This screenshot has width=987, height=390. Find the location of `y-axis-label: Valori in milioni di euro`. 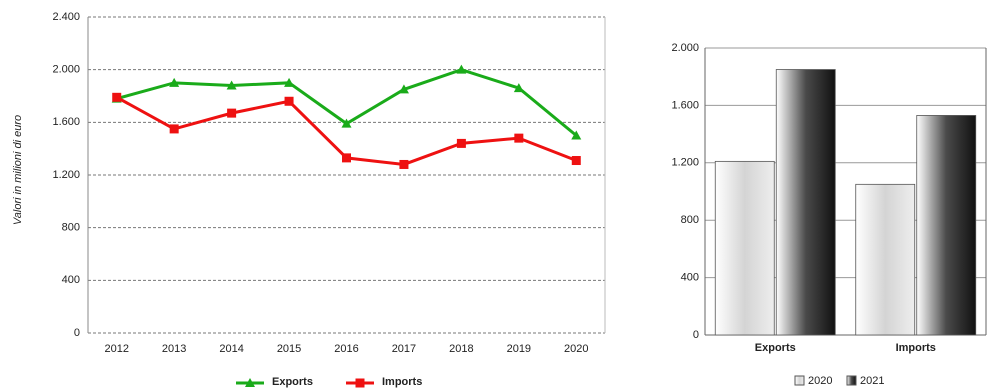

y-axis-label: Valori in milioni di euro is located at coordinates (18, 170).